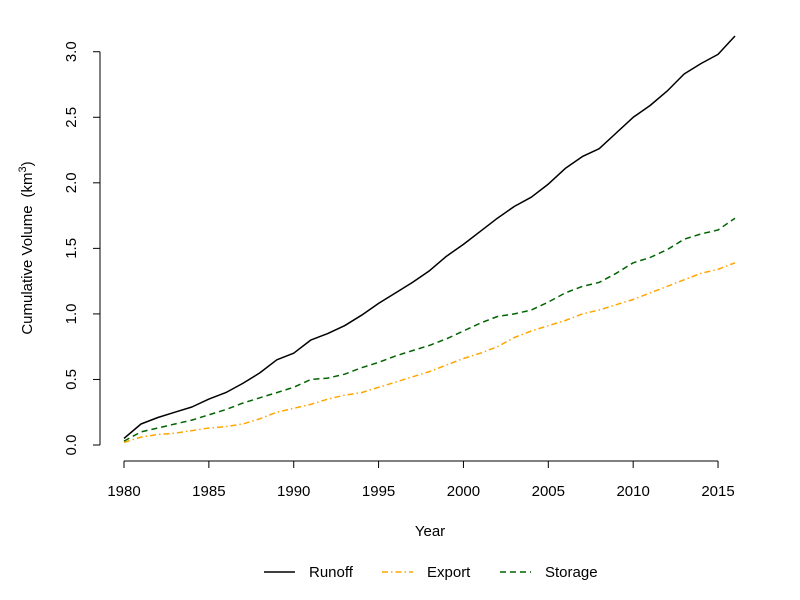 This screenshot has height=600, width=800. I want to click on y-tick-label-2.0: 2.0, so click(71, 182).